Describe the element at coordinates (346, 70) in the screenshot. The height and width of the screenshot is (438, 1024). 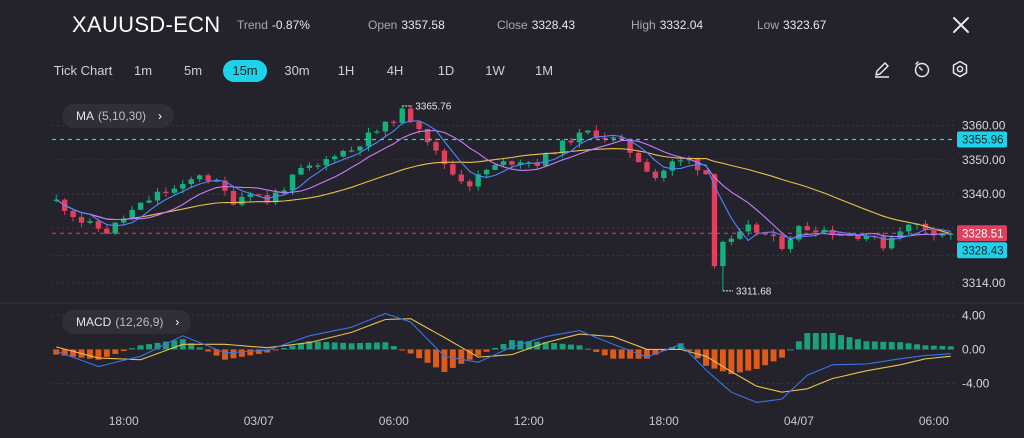
I see `timeframe-1h: 1H` at that location.